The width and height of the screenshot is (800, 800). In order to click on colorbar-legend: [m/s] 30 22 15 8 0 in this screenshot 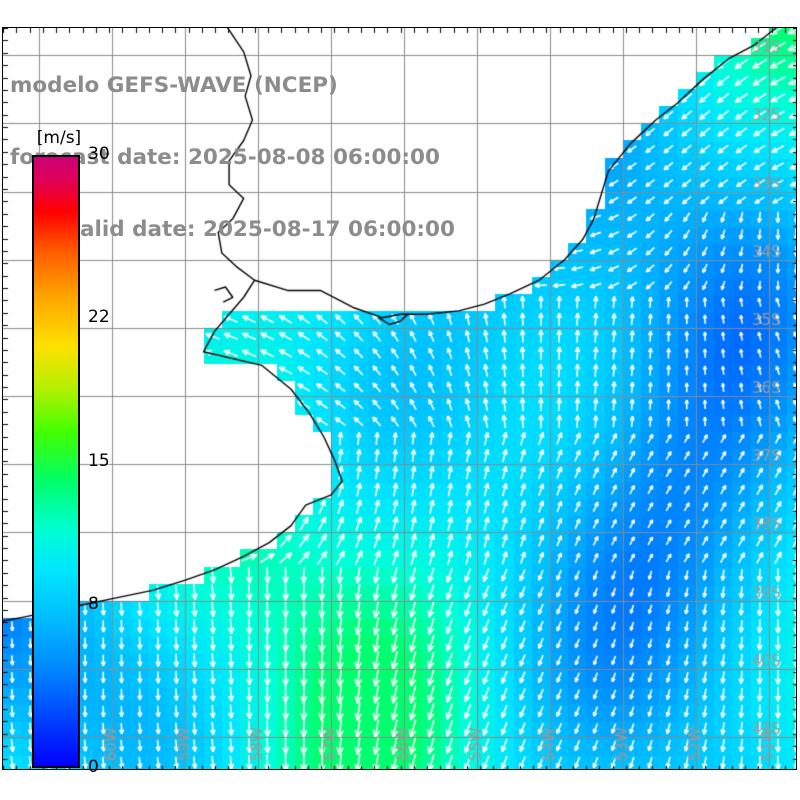, I will do `click(71, 452)`.